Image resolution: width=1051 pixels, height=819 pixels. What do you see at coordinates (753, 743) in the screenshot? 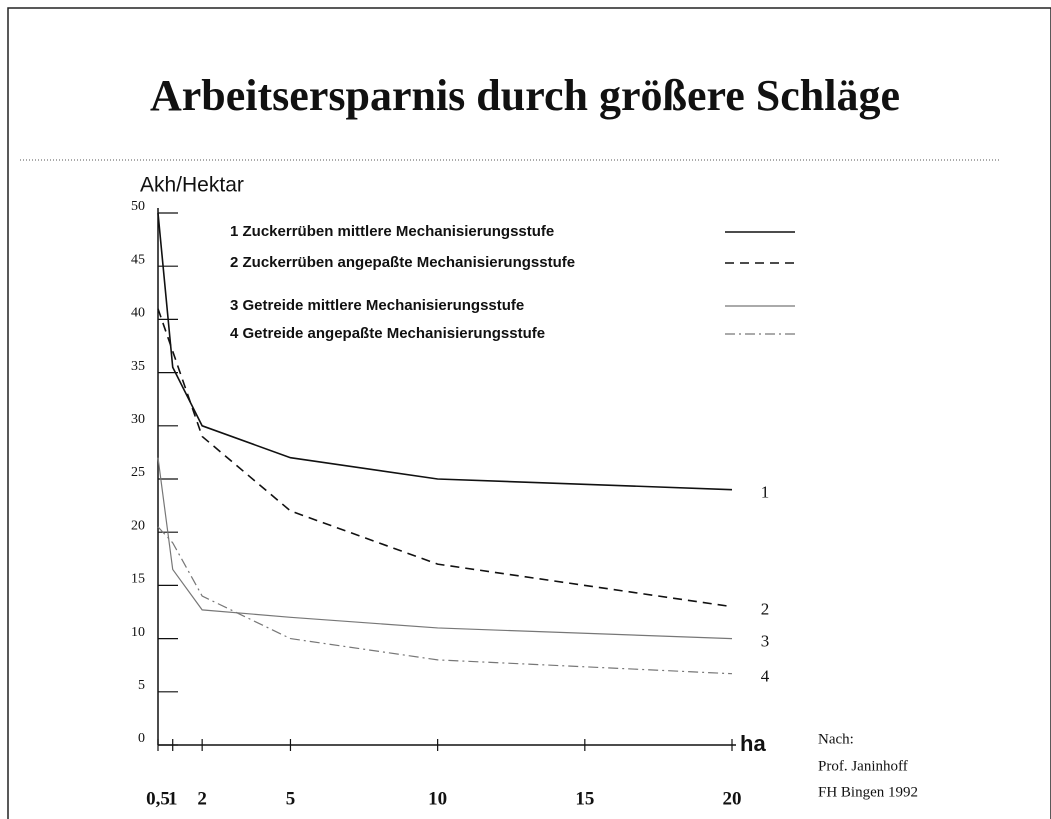
I see `x-axis-label: ha` at bounding box center [753, 743].